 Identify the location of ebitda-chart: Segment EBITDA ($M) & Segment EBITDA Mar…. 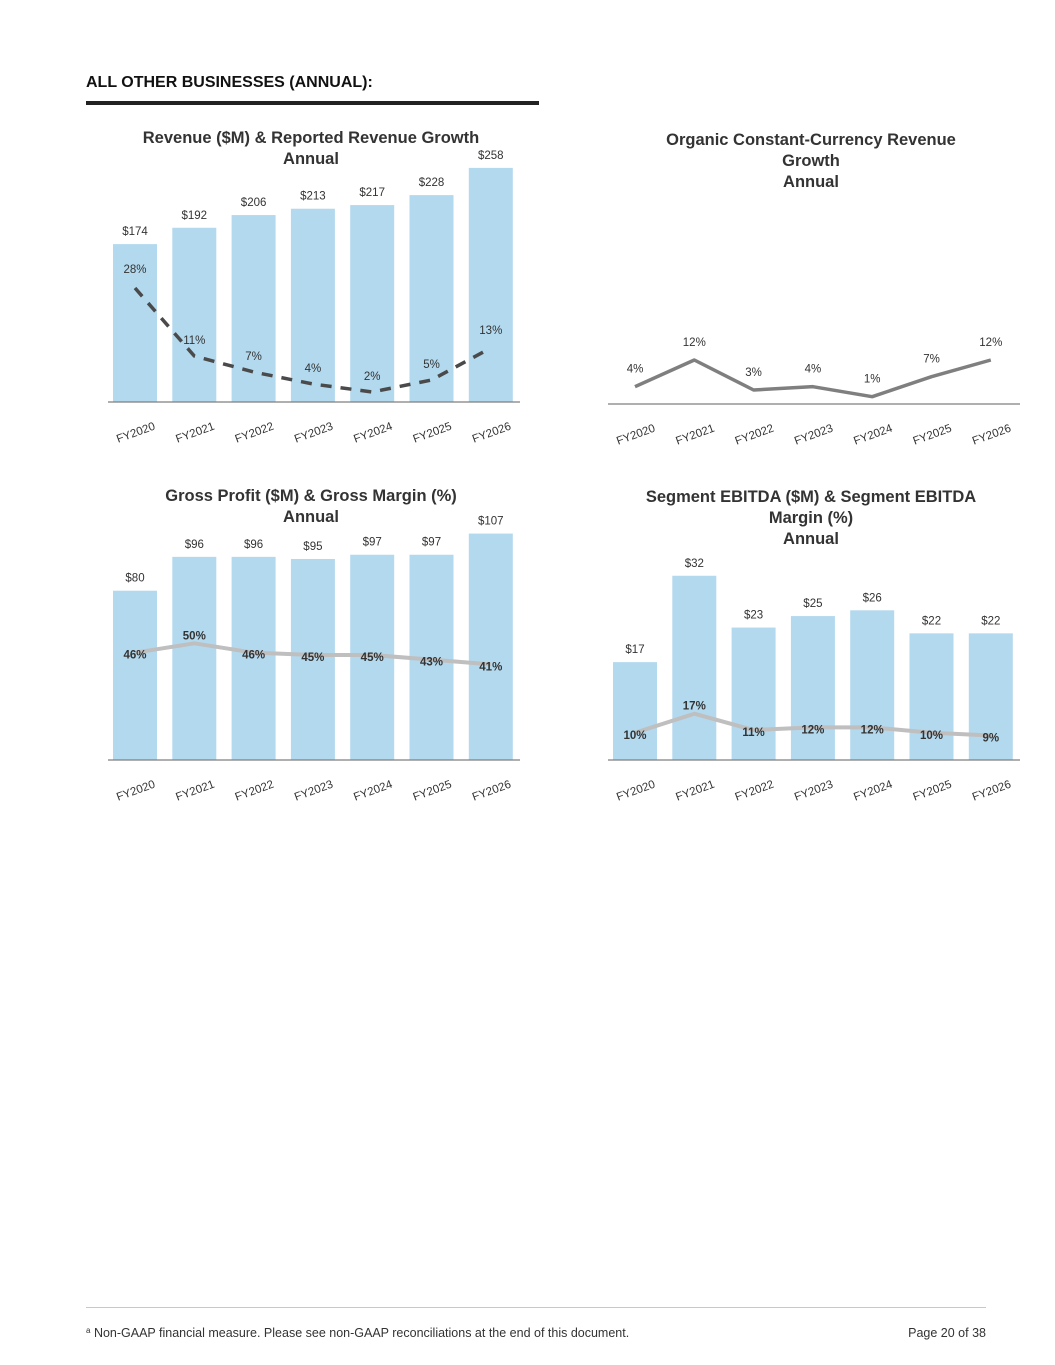
(811, 650).